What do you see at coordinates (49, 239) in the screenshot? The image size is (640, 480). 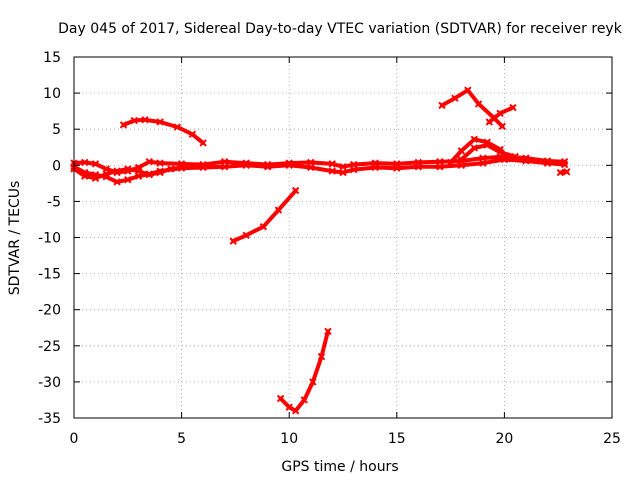 I see `y-tick-label: -10` at bounding box center [49, 239].